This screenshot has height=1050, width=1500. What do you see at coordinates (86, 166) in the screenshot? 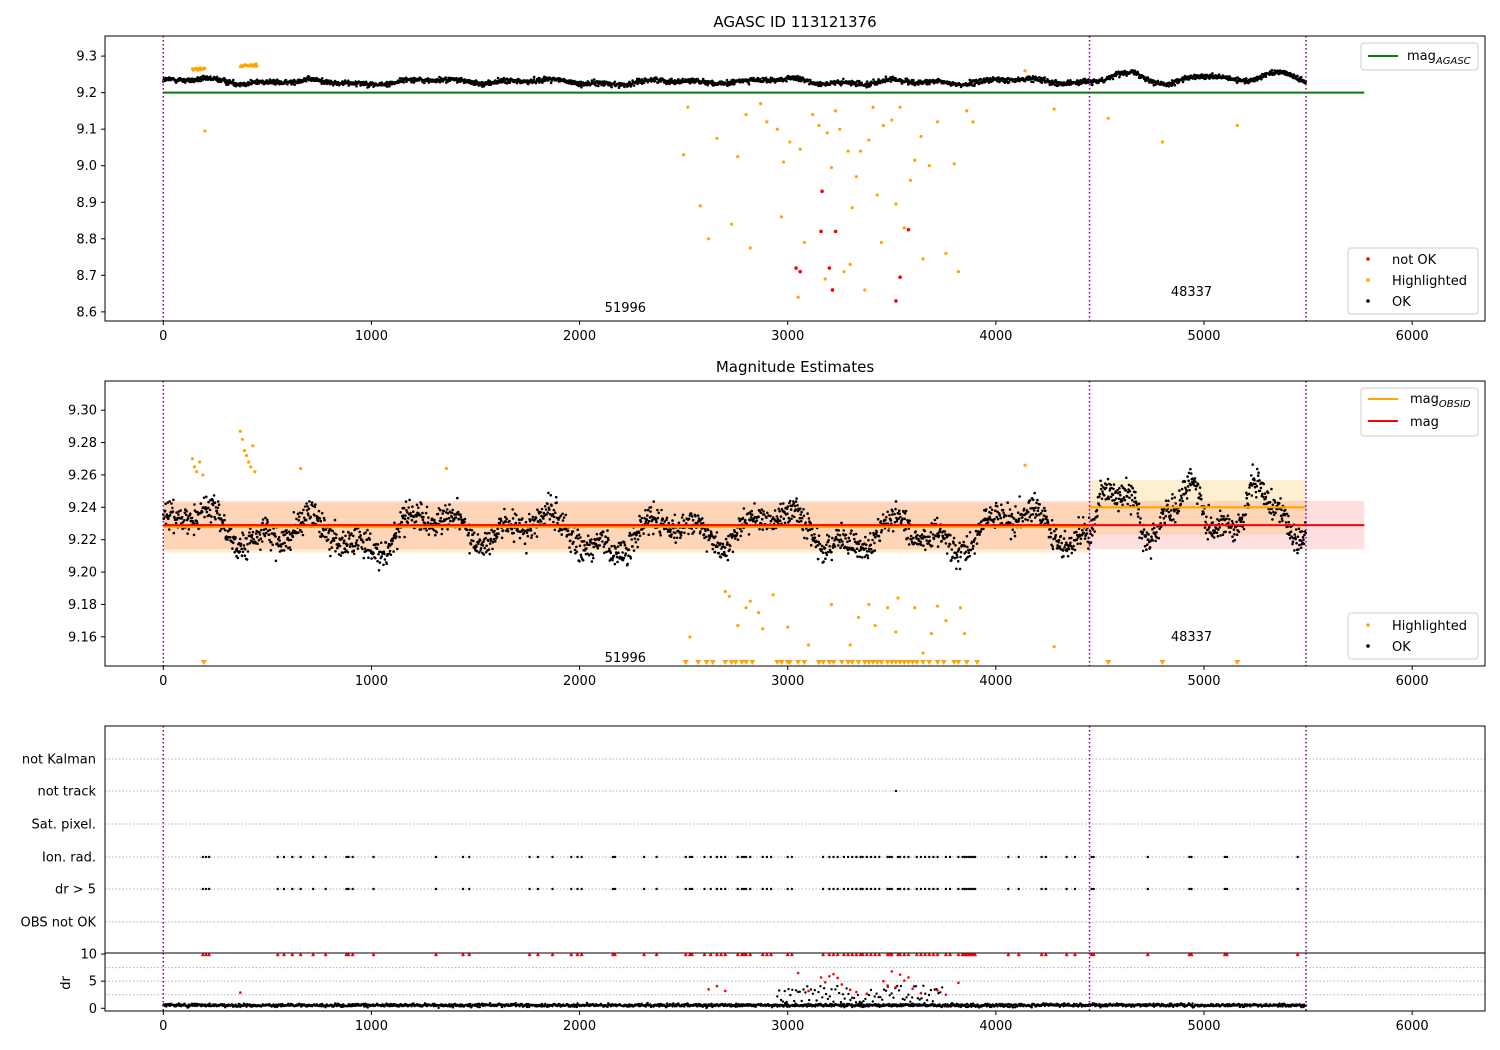
I see `y-tick-label: 9.0` at bounding box center [86, 166].